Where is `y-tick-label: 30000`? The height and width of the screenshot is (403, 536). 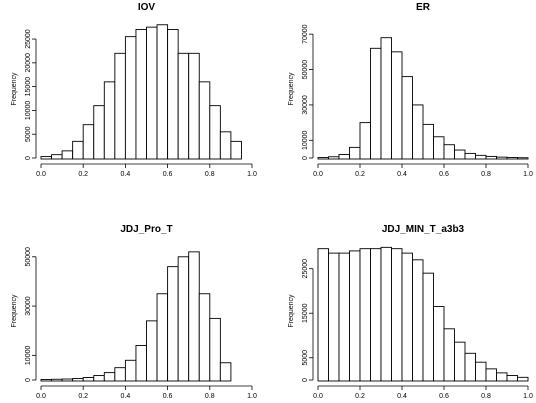 y-tick-label: 30000 is located at coordinates (28, 306).